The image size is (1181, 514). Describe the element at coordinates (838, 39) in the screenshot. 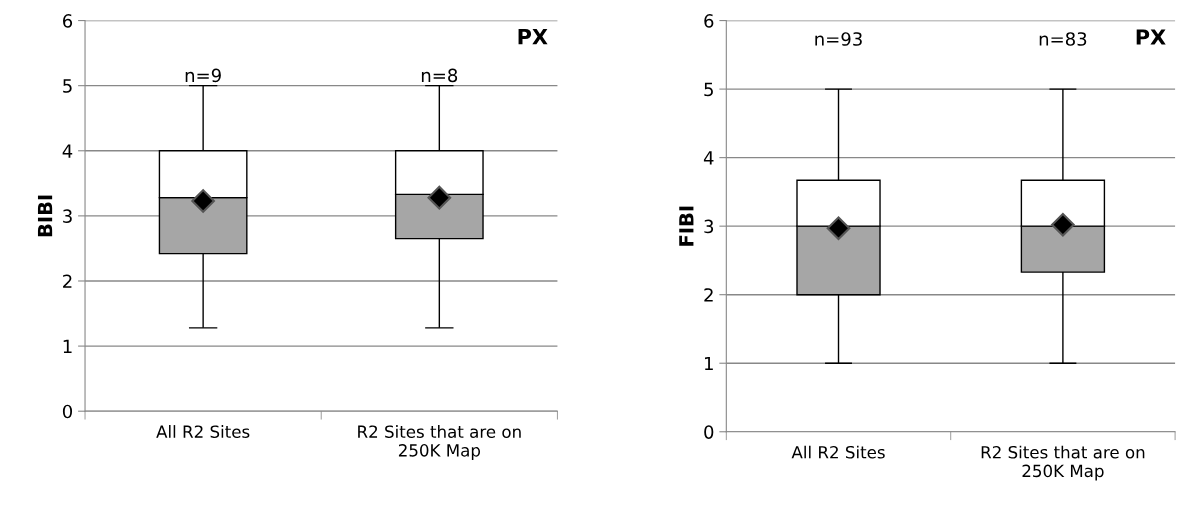

I see `annotation: n=93` at that location.